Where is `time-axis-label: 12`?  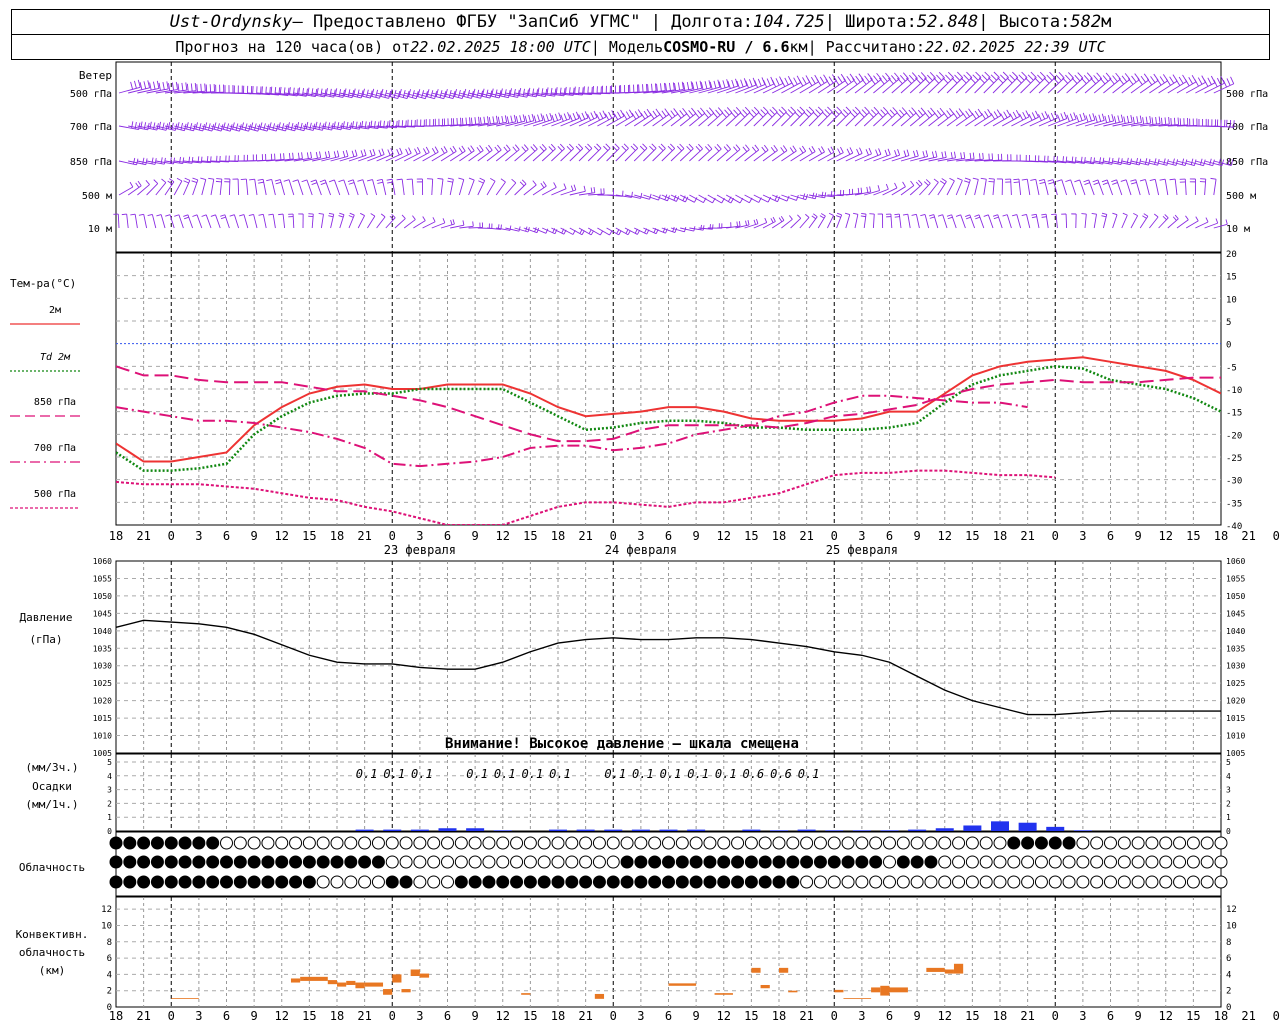 time-axis-label: 12 is located at coordinates (724, 536).